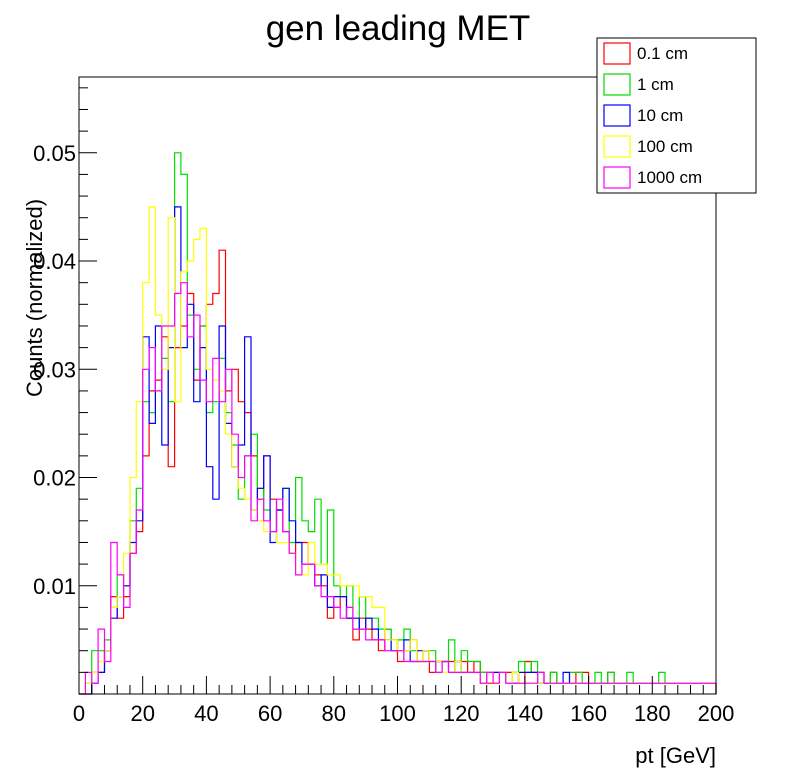  I want to click on x-tick-label: 160, so click(588, 713).